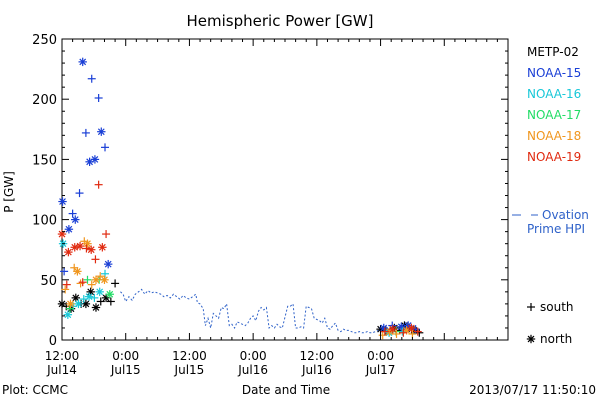 Image resolution: width=600 pixels, height=400 pixels. Describe the element at coordinates (556, 229) in the screenshot. I see `ovation-legend-label-2: Prime HPI` at that location.